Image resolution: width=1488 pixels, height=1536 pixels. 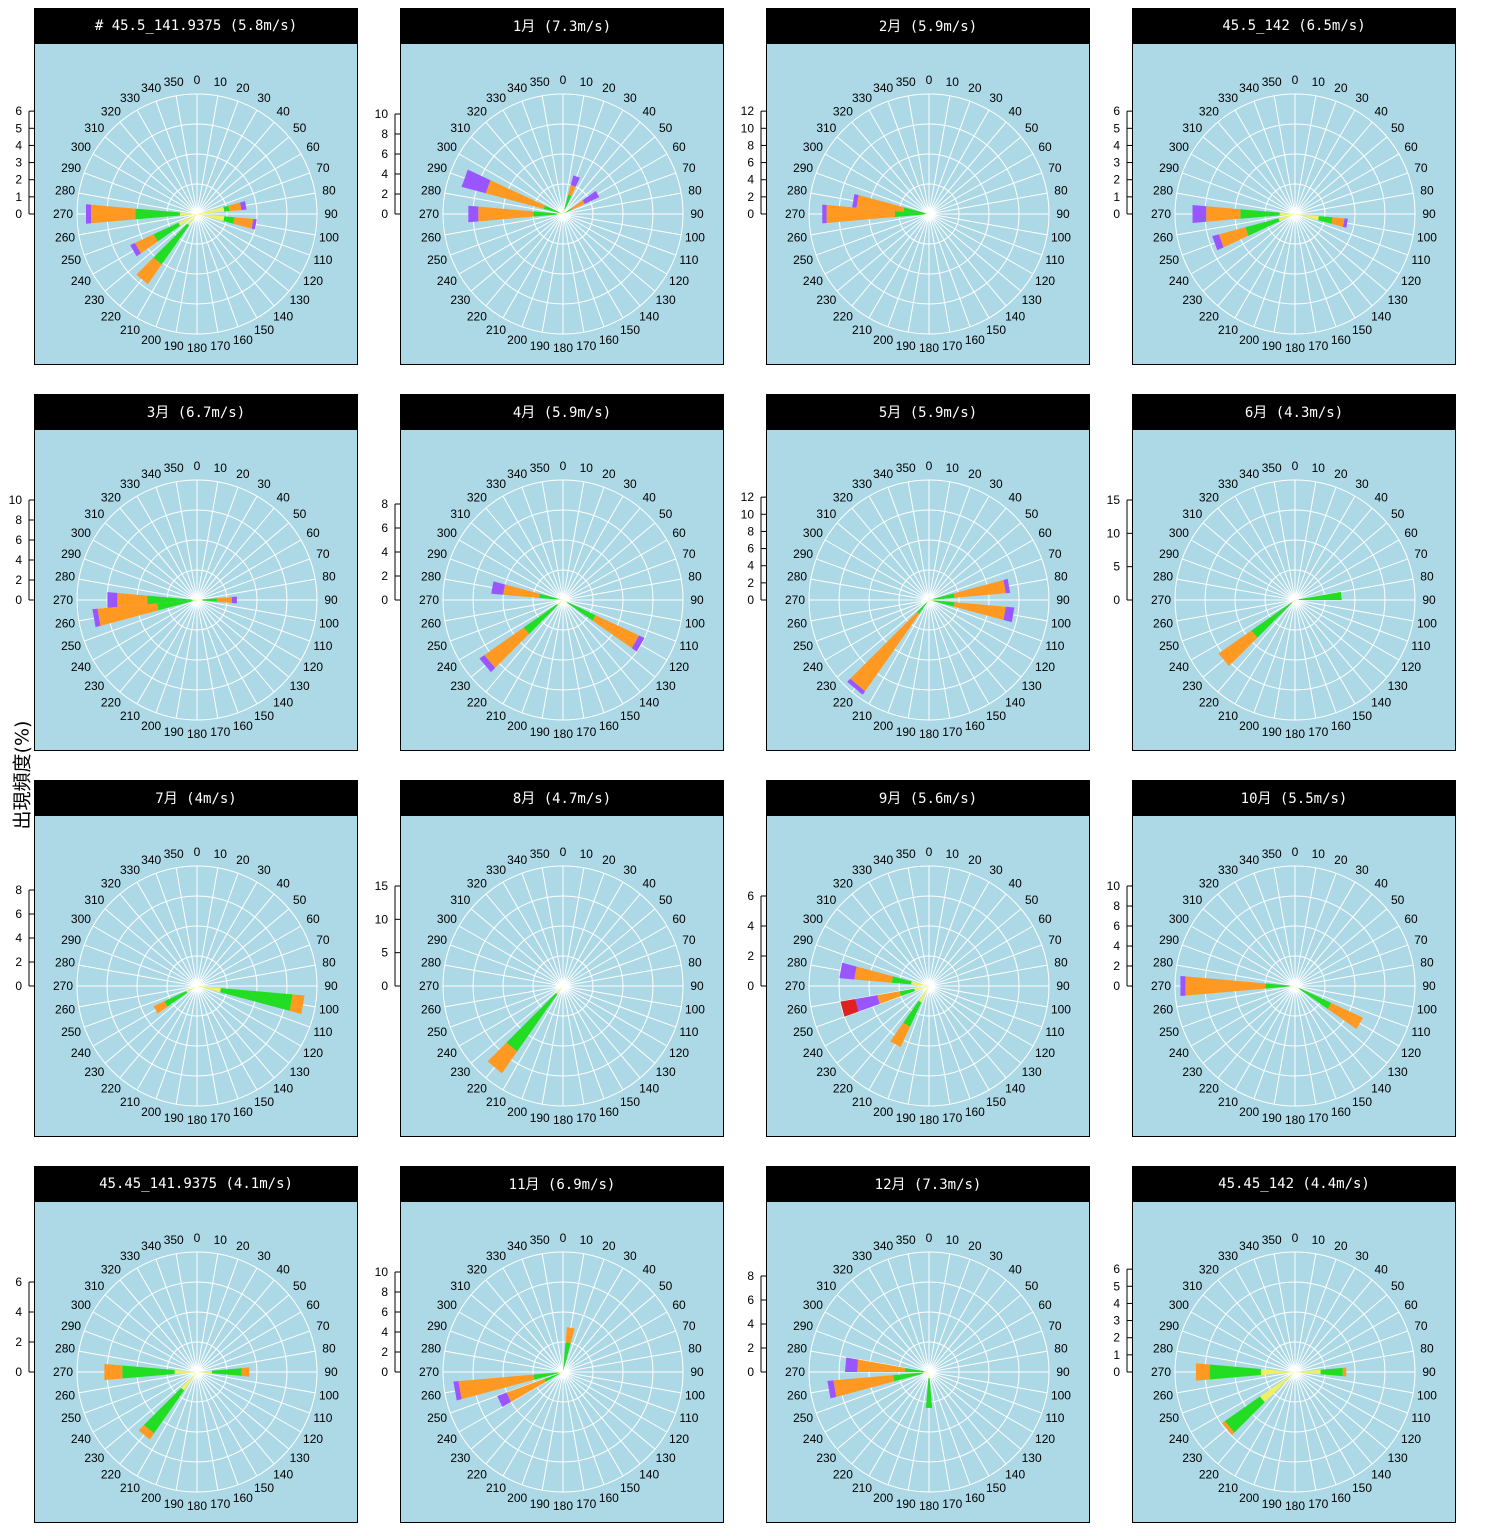 What do you see at coordinates (243, 860) in the screenshot?
I see `direction-label: 20` at bounding box center [243, 860].